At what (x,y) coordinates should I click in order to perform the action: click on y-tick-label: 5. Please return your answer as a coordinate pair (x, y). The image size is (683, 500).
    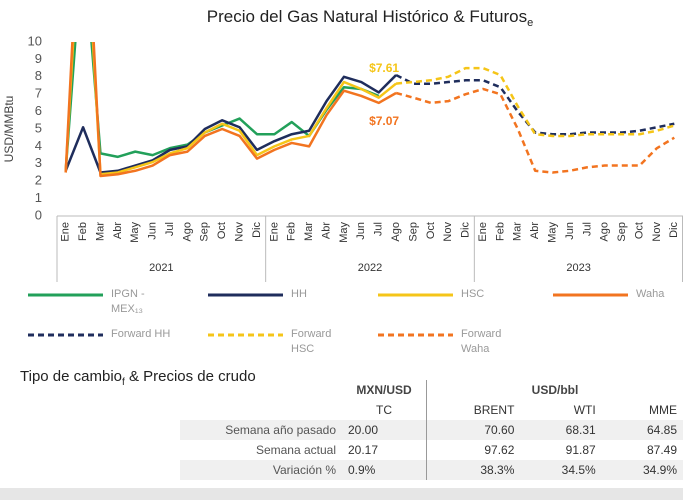
    Looking at the image, I should click on (38, 127).